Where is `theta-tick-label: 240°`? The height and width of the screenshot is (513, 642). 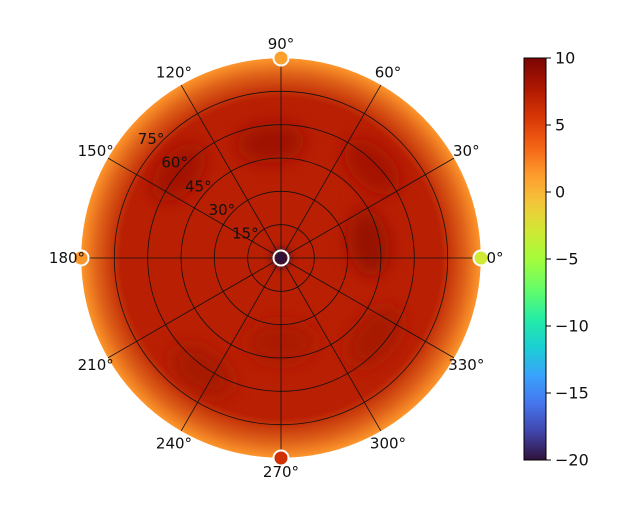
theta-tick-label: 240° is located at coordinates (174, 443).